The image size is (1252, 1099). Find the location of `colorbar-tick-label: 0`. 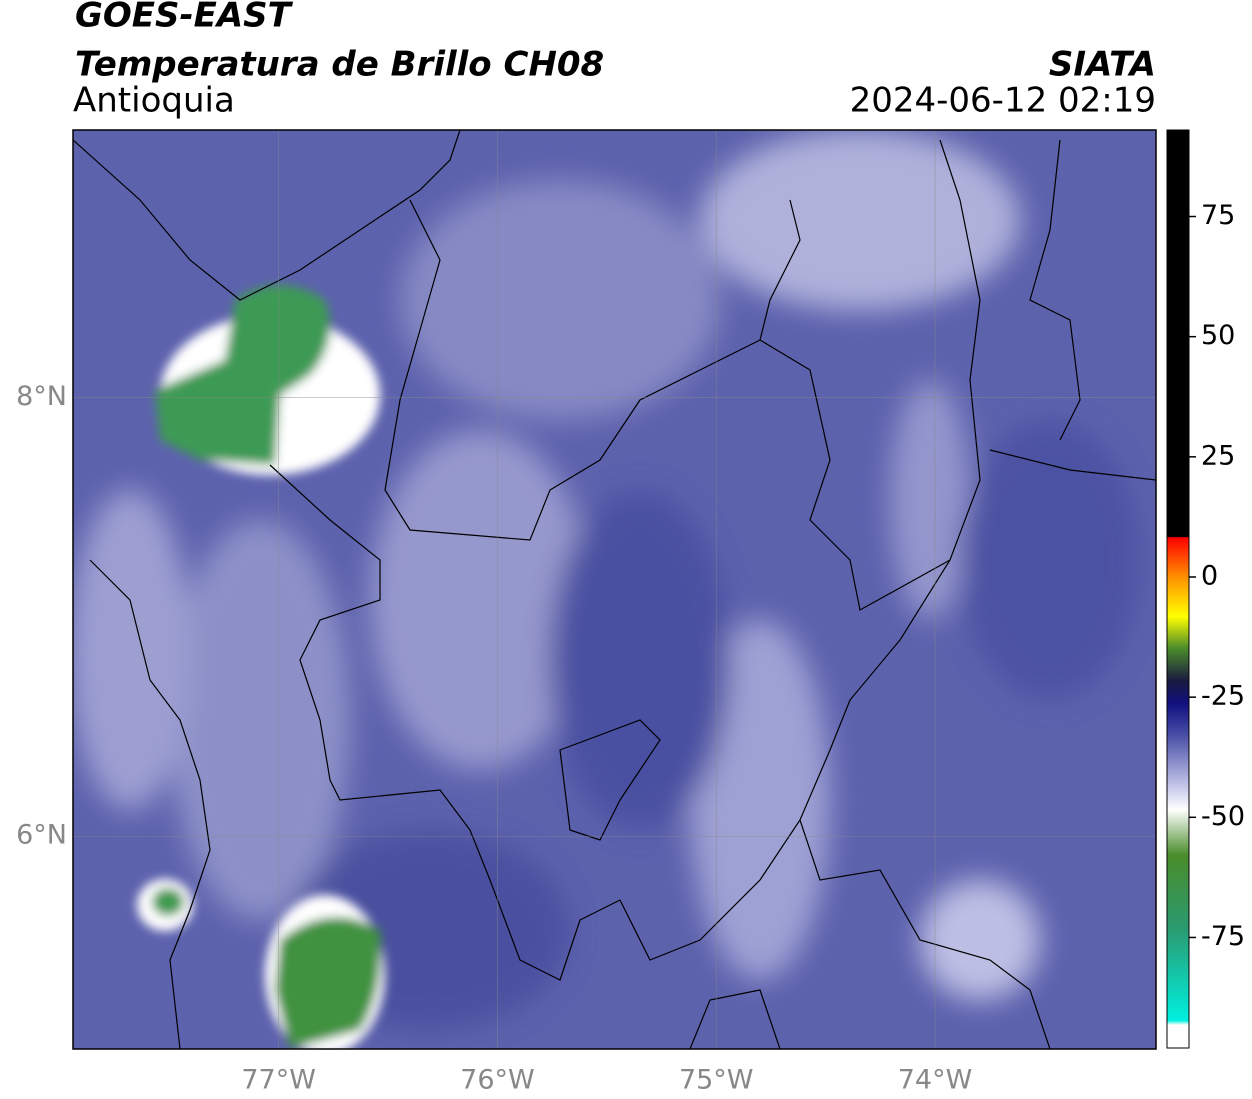

colorbar-tick-label: 0 is located at coordinates (1209, 575).